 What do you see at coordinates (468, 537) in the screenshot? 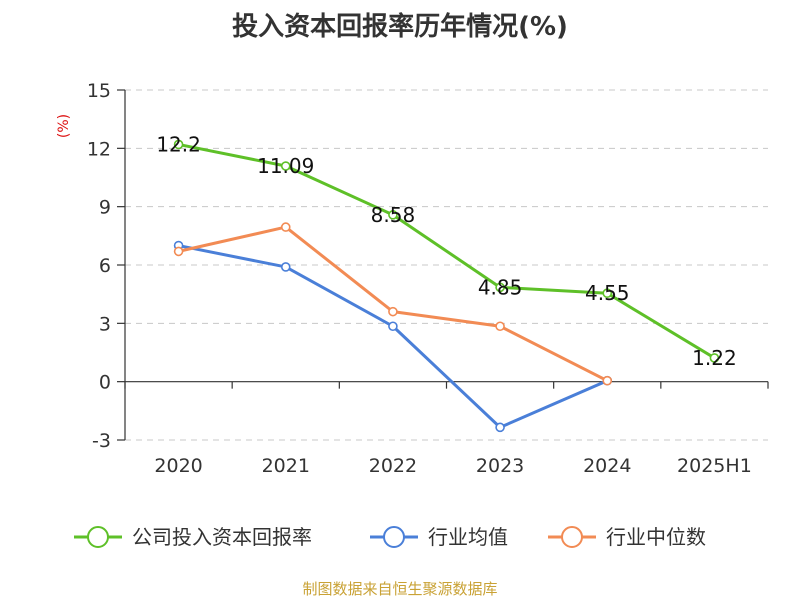
I see `legend-label: 行业均值` at bounding box center [468, 537].